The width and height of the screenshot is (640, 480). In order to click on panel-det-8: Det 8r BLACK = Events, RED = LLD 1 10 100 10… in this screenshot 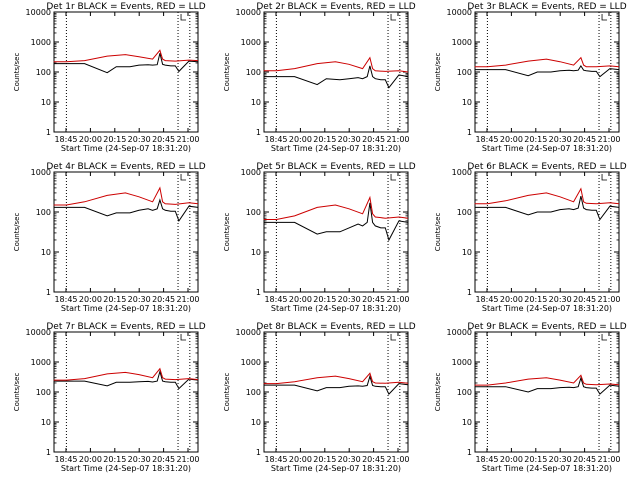, I will do `click(319, 397)`.